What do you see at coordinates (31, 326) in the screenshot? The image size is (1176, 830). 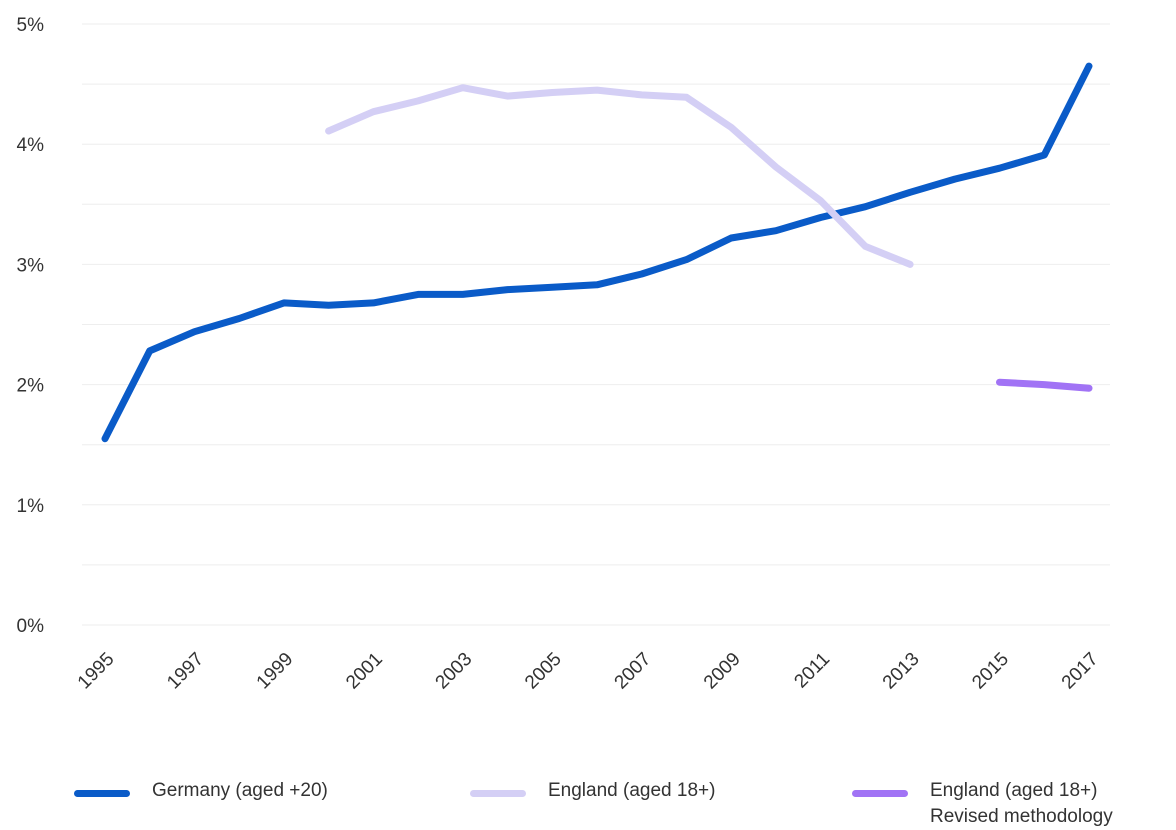 I see `y-axis-ticks: 0% 1% 2% 3% 4% 5%` at bounding box center [31, 326].